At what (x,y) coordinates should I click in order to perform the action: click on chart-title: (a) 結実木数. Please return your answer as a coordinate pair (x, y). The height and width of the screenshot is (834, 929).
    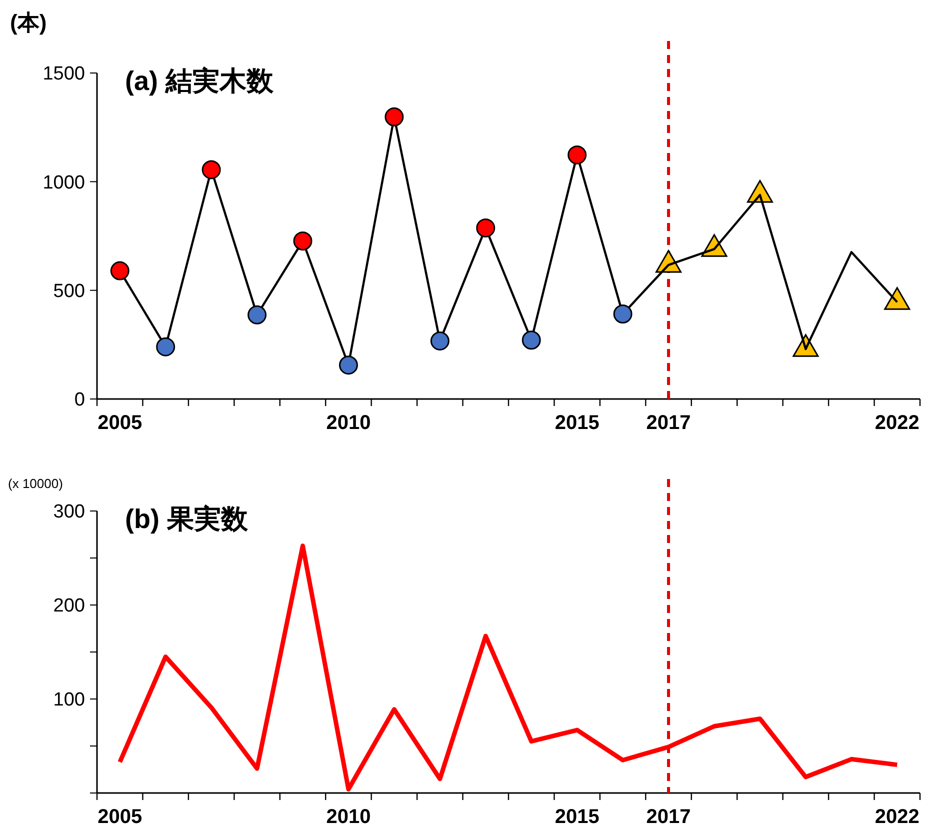
    Looking at the image, I should click on (199, 81).